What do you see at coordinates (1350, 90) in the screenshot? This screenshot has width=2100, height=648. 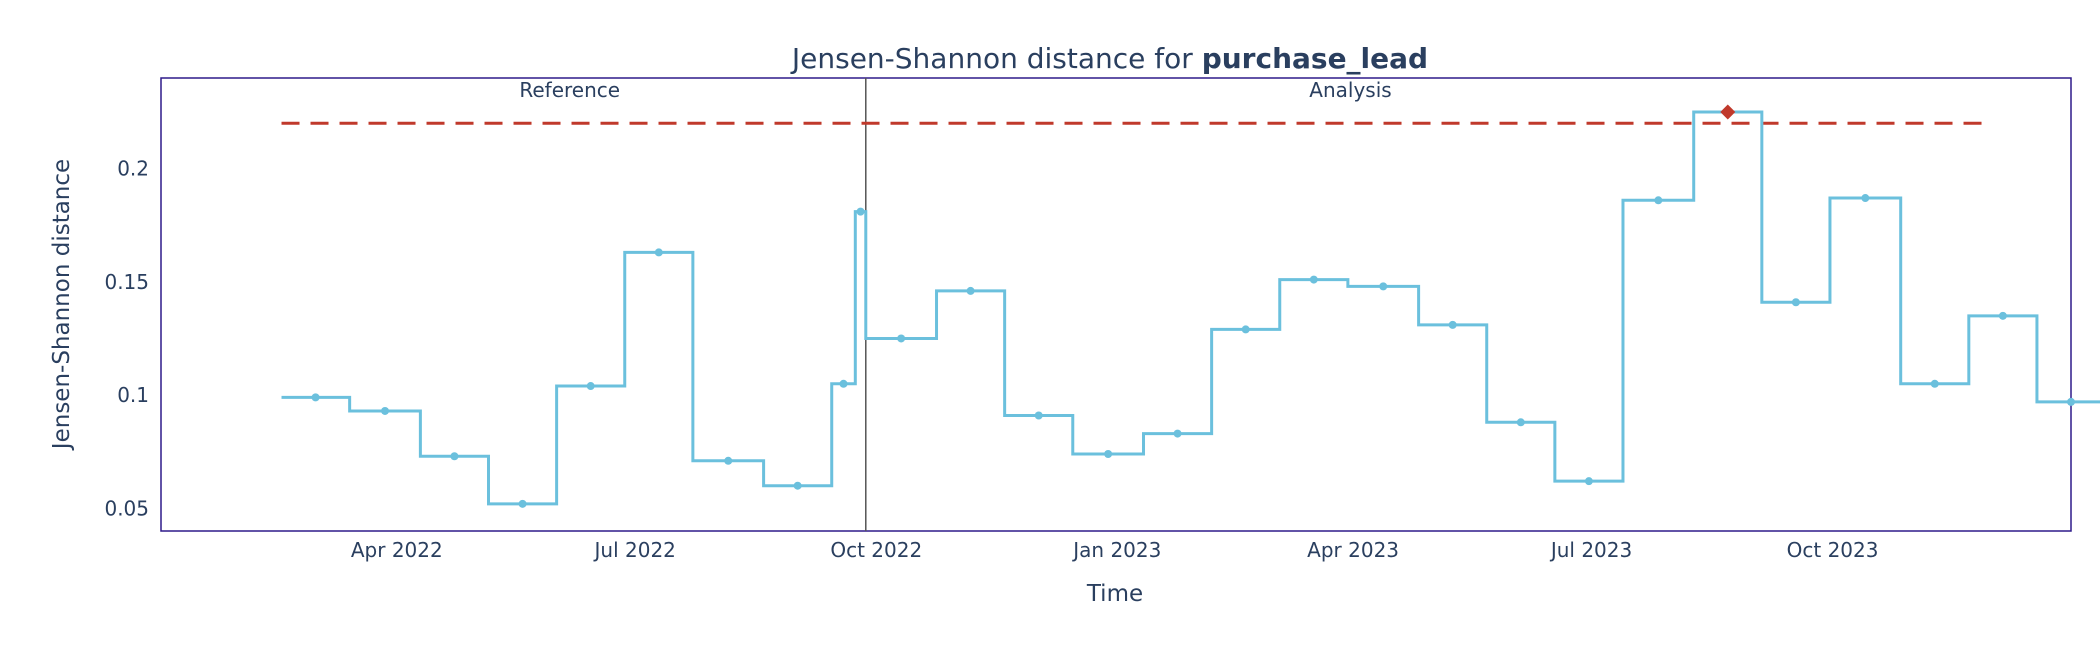 I see `analysis-period-label: Analysis` at bounding box center [1350, 90].